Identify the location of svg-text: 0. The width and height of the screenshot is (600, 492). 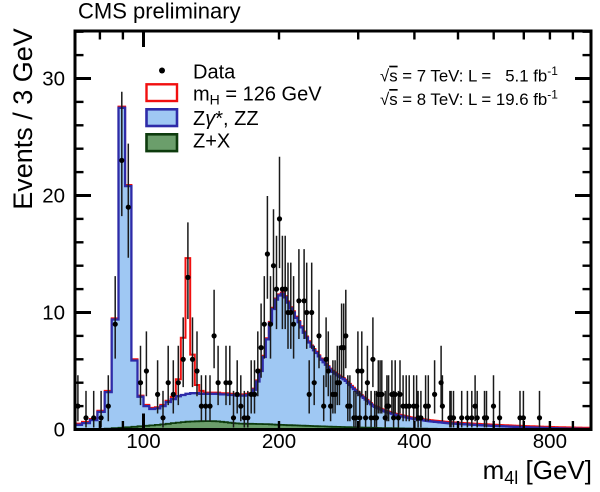
(59, 430).